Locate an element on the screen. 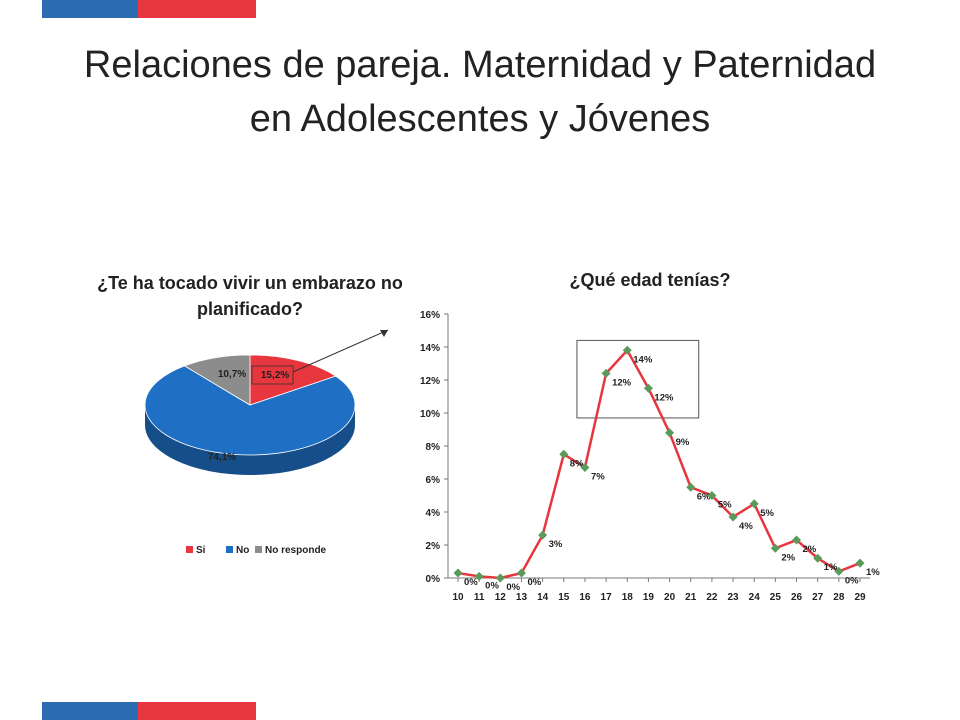  line-x-tick-label: 11 is located at coordinates (479, 597).